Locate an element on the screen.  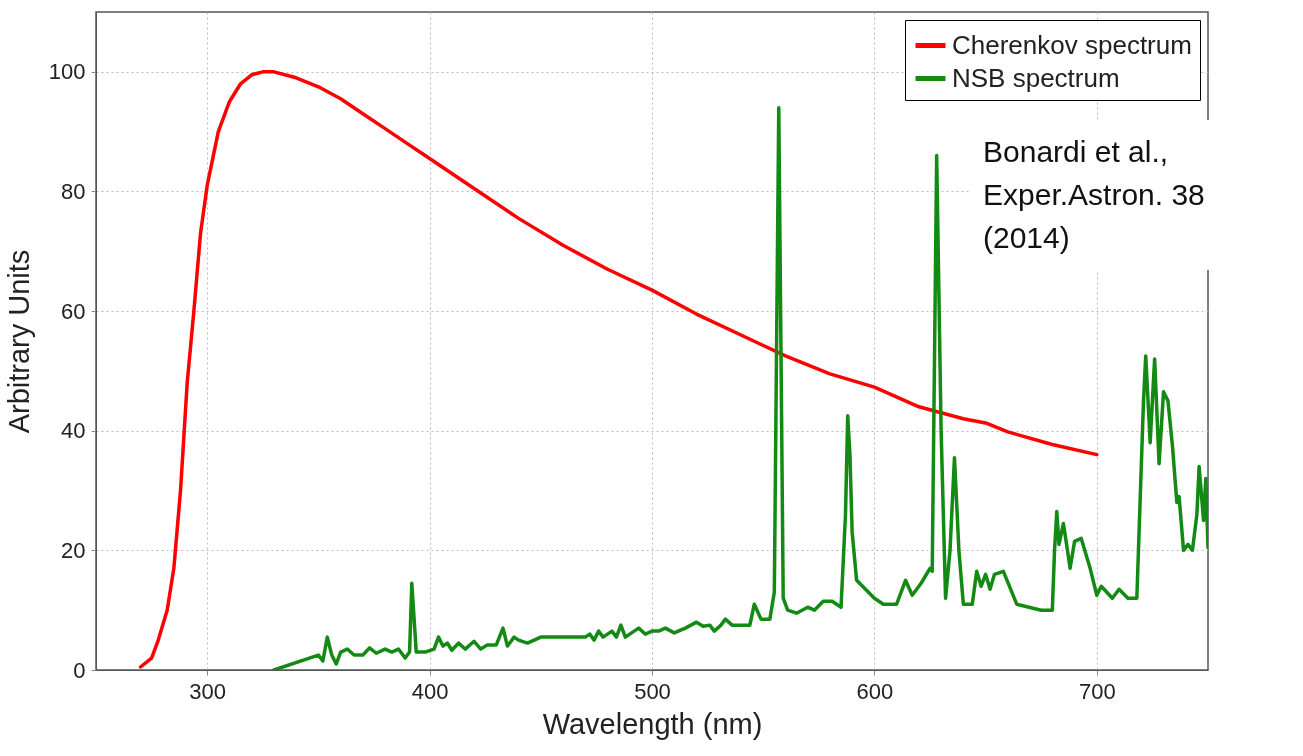
y-axis-title: Arbitrary Units is located at coordinates (18, 341).